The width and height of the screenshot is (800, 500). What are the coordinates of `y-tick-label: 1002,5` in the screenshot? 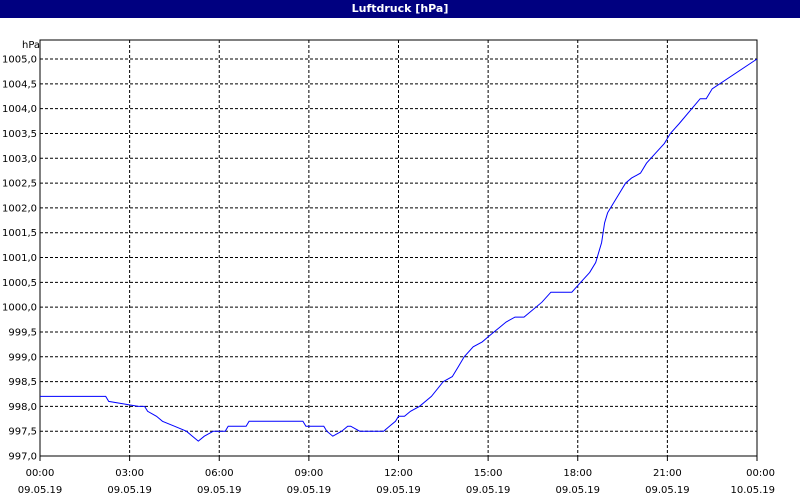 It's located at (19, 184).